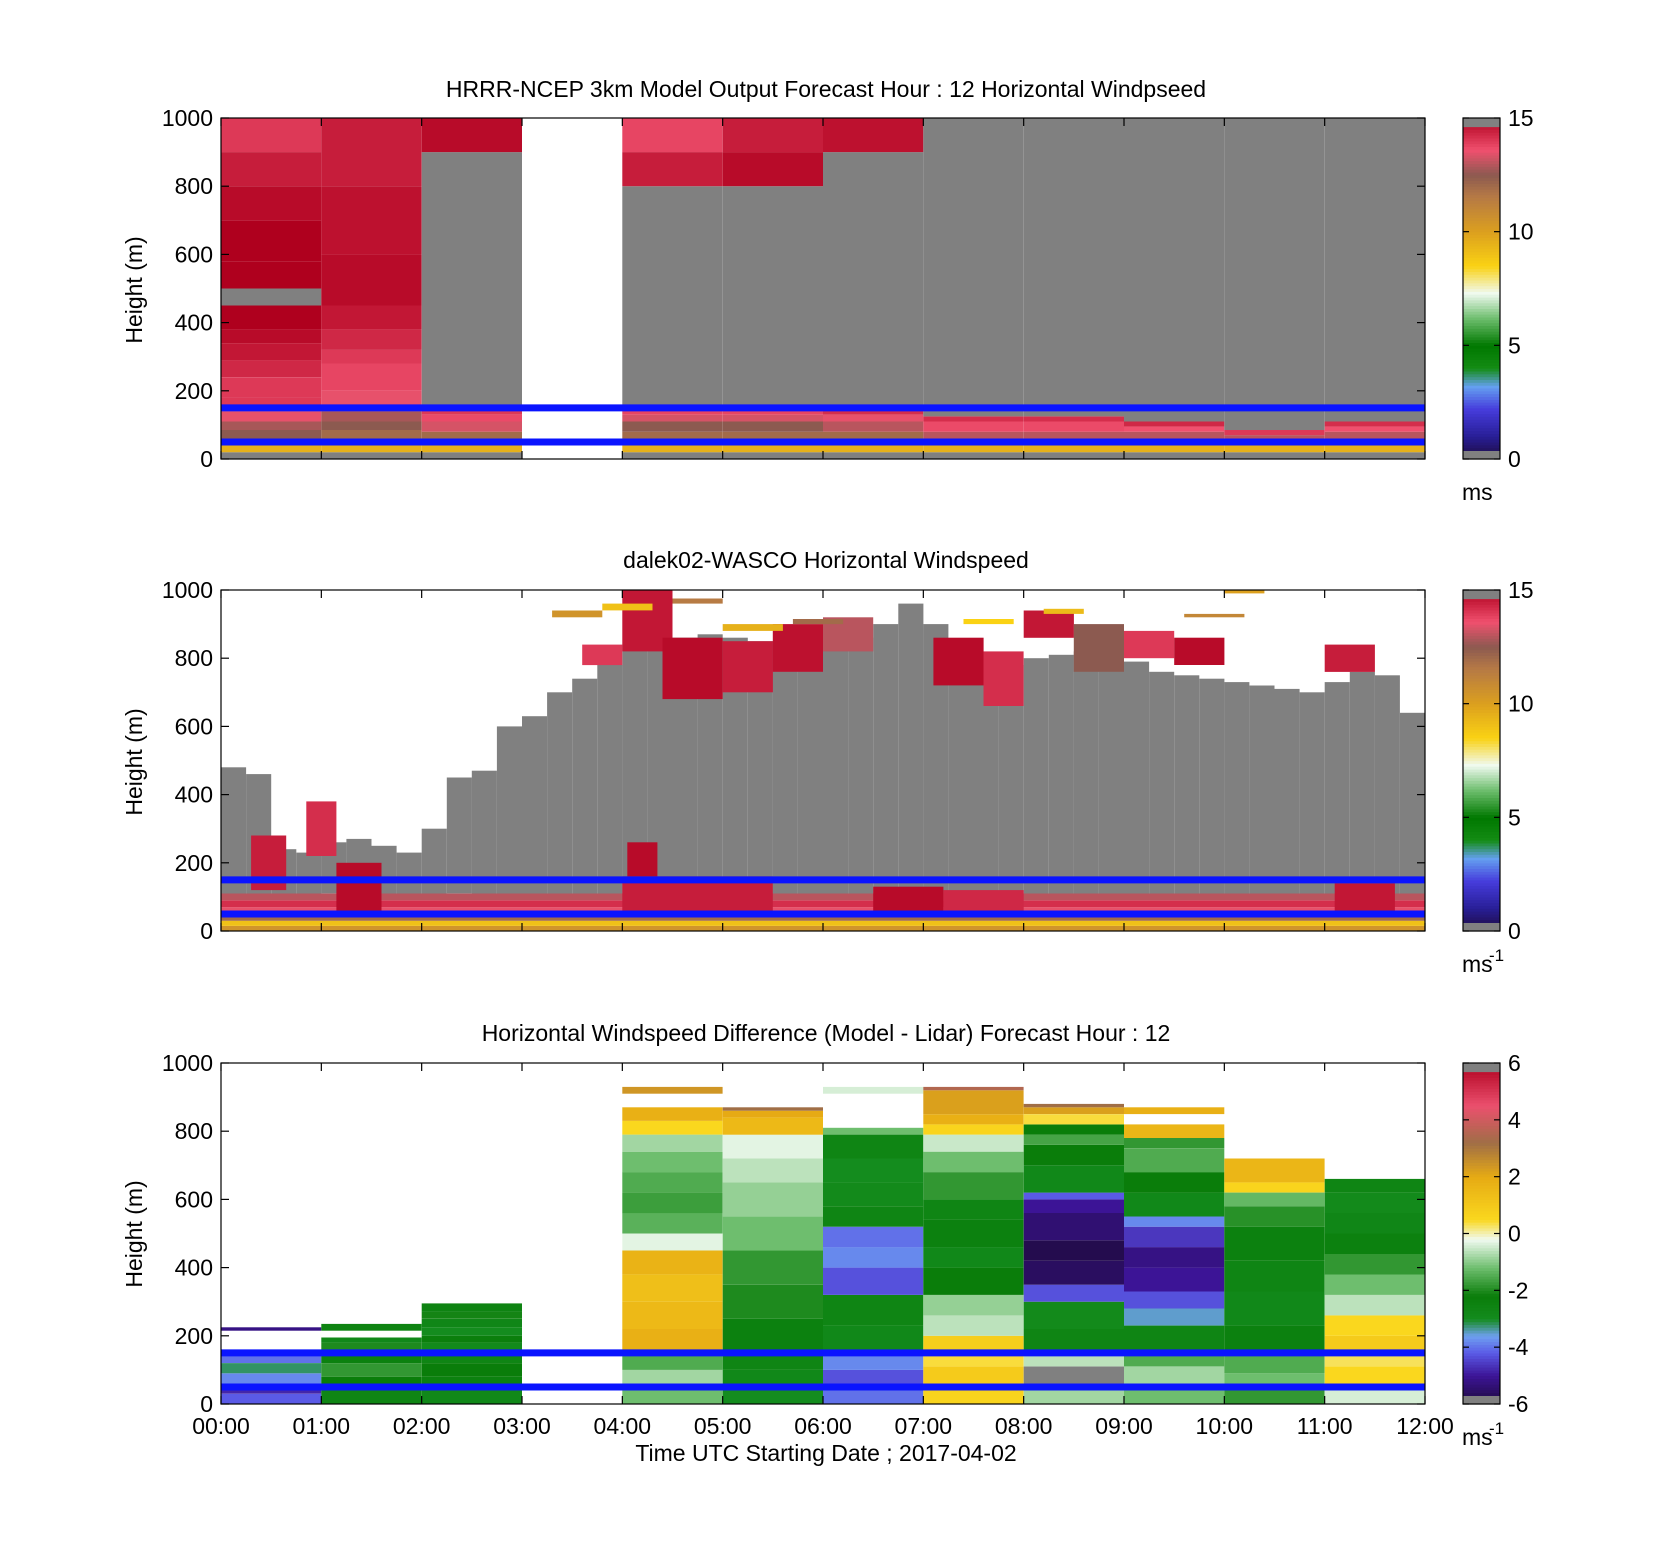  I want to click on colorbar-tick-label: 0, so click(1514, 931).